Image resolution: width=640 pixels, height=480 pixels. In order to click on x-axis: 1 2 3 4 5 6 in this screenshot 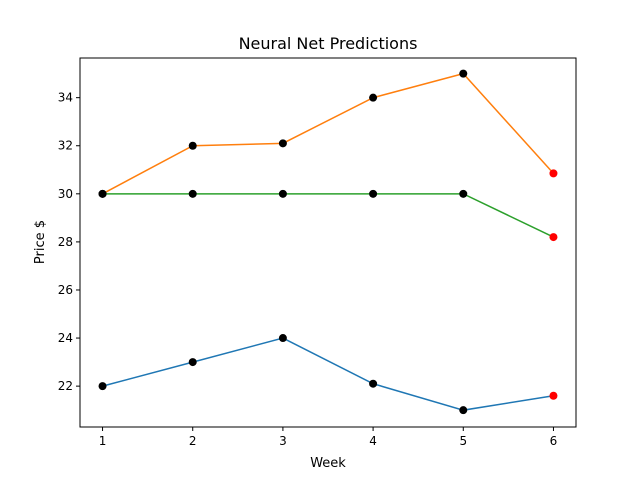, I will do `click(328, 437)`.